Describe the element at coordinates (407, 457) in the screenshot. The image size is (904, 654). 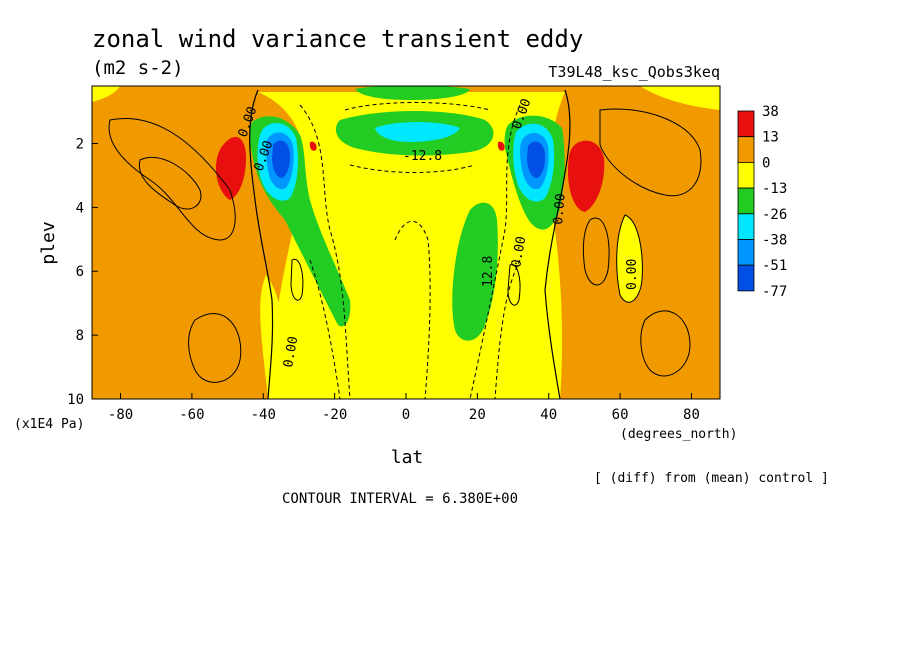
I see `x-axis-label: lat` at that location.